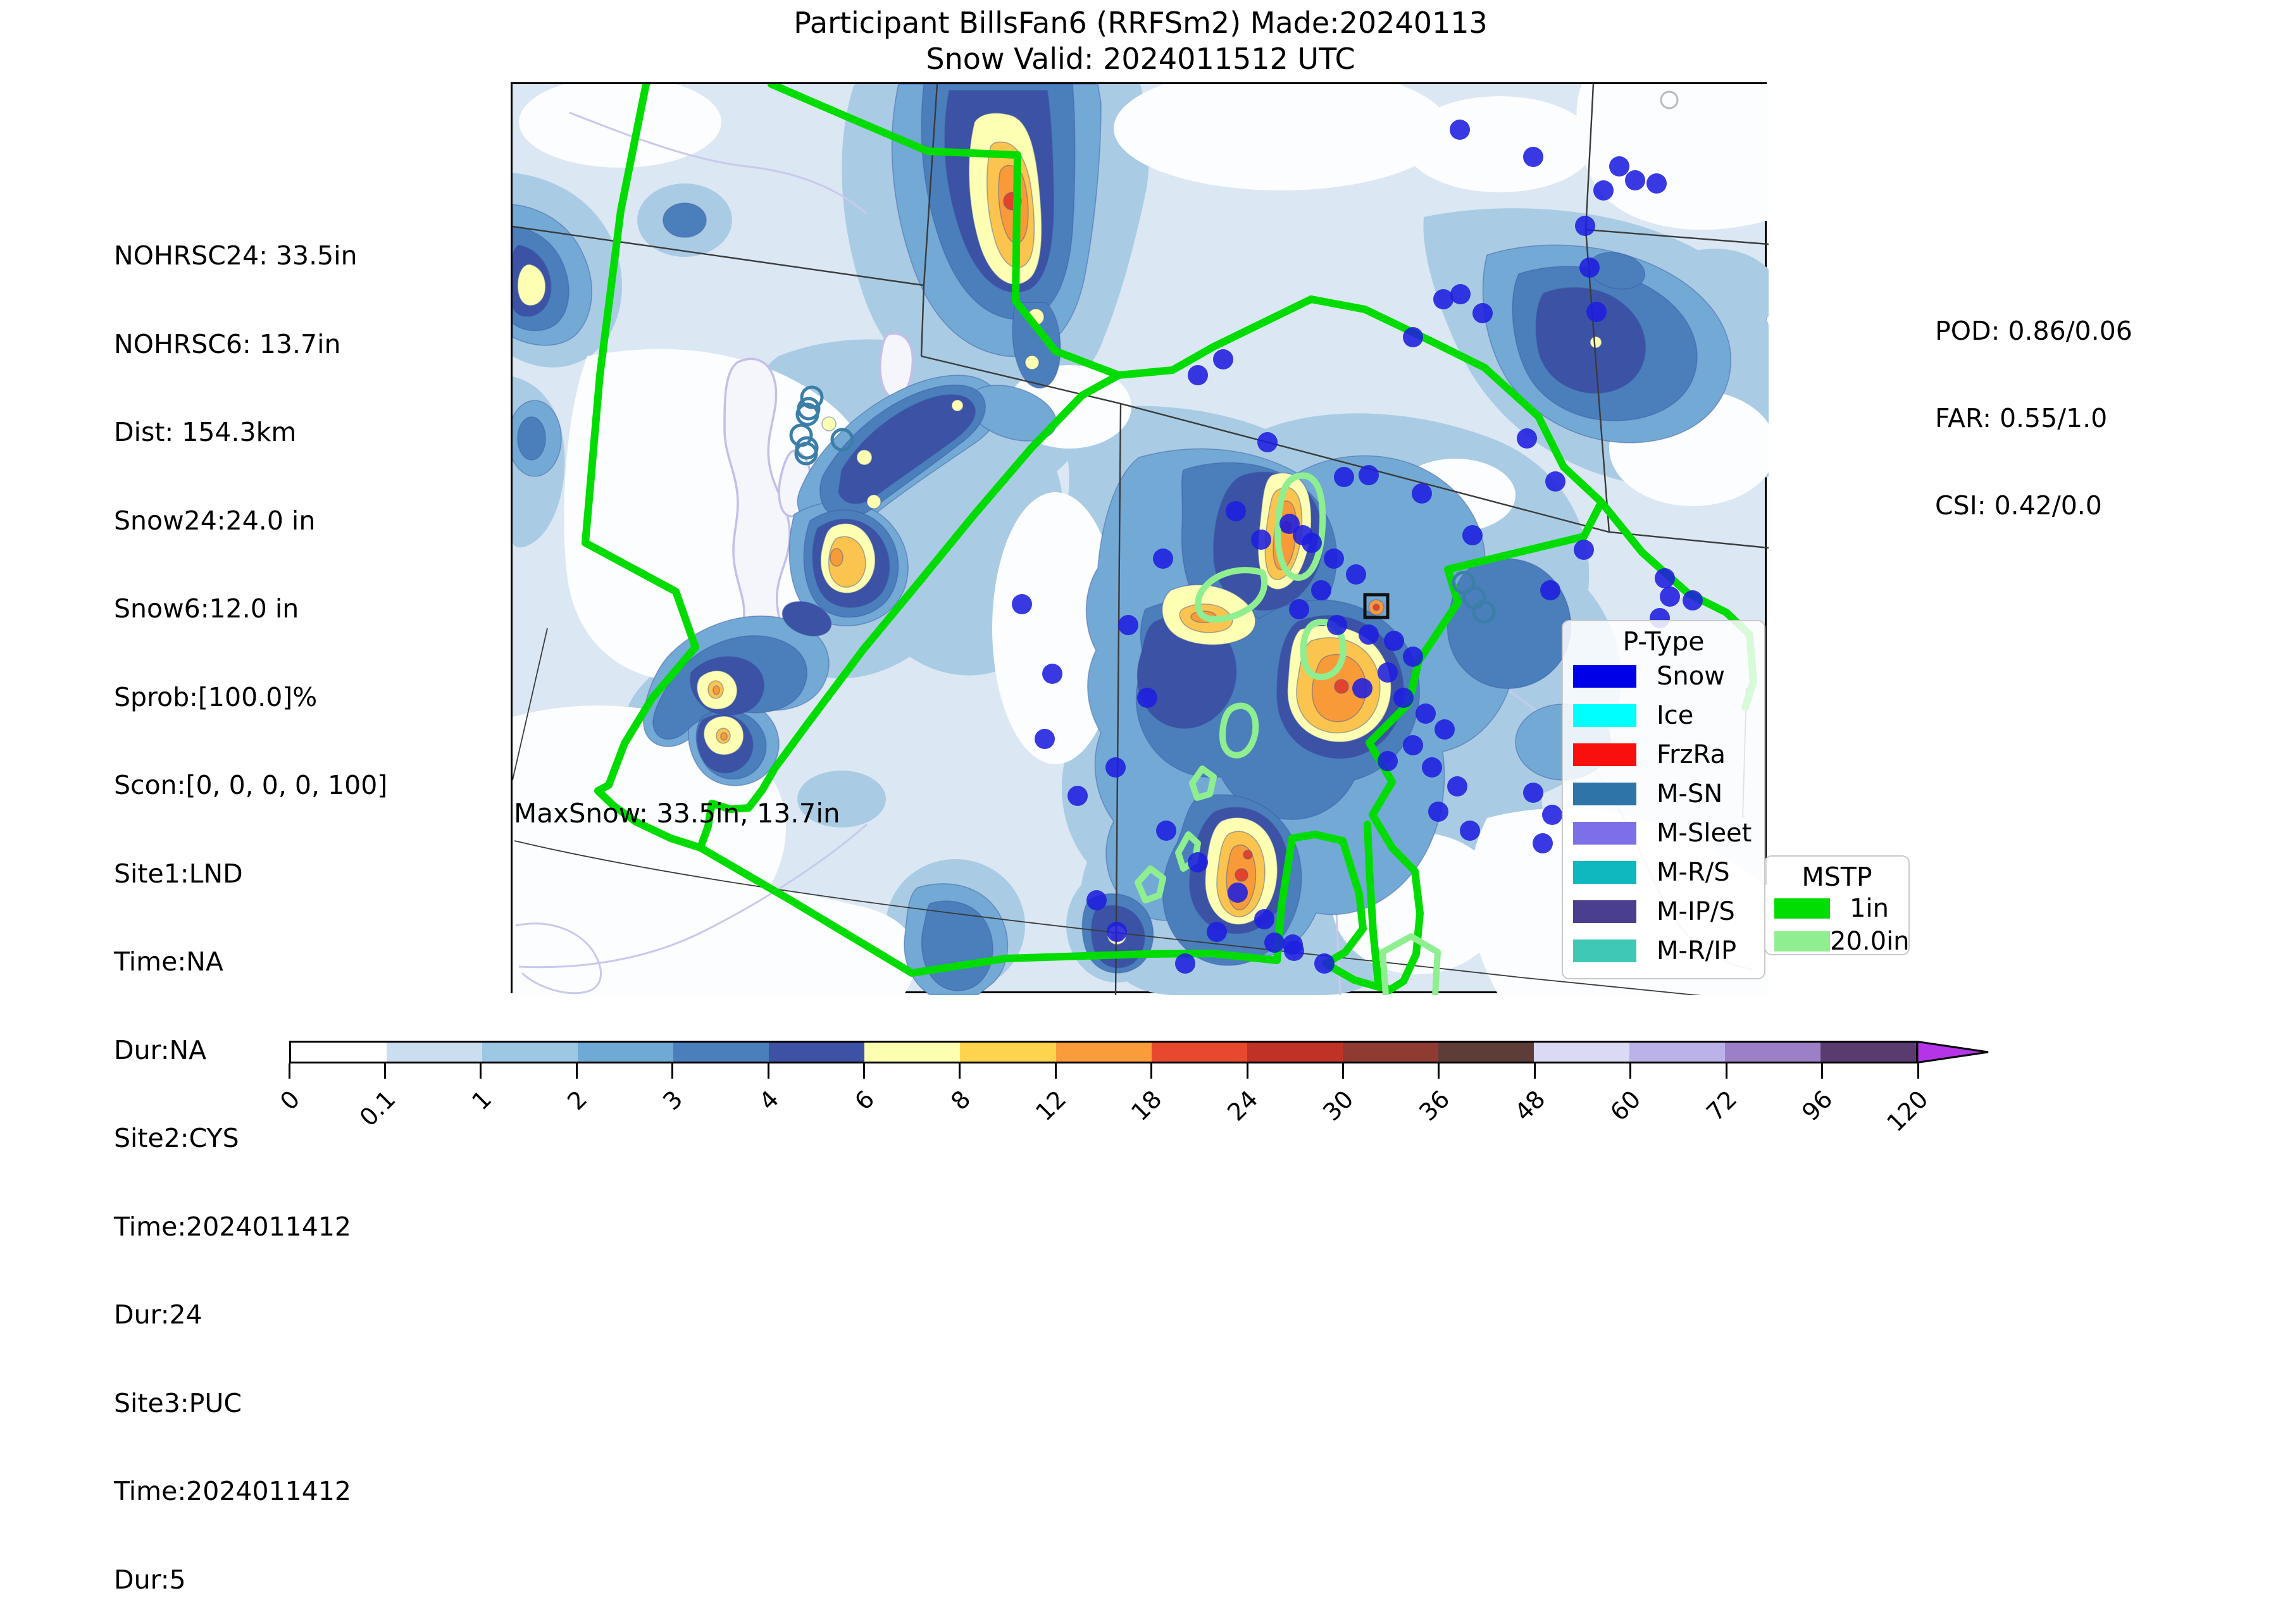  I want to click on mstp-20in-patch, so click(1802, 941).